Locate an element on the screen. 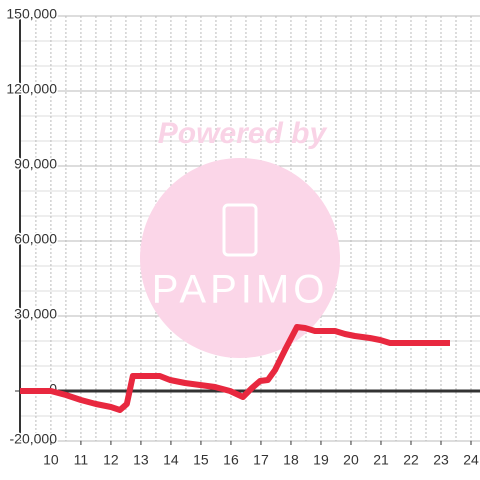 This screenshot has height=480, width=480. y-tick-label: 120,000 is located at coordinates (31, 89).